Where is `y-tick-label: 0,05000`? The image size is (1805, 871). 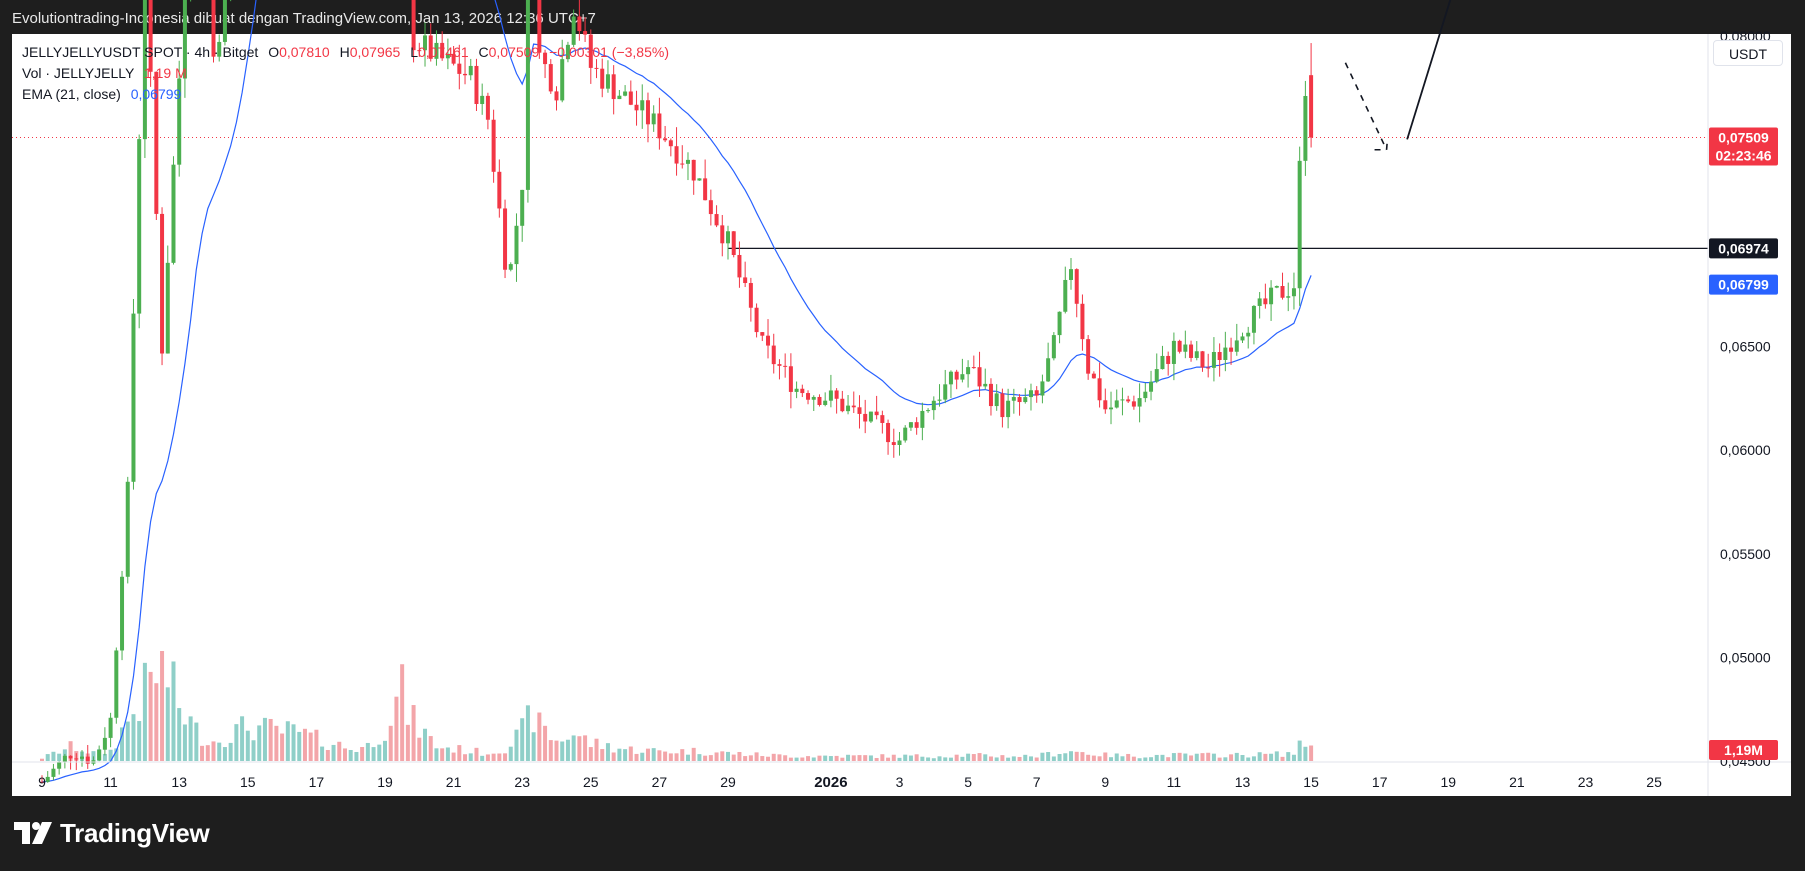
y-tick-label: 0,05000 is located at coordinates (1745, 657).